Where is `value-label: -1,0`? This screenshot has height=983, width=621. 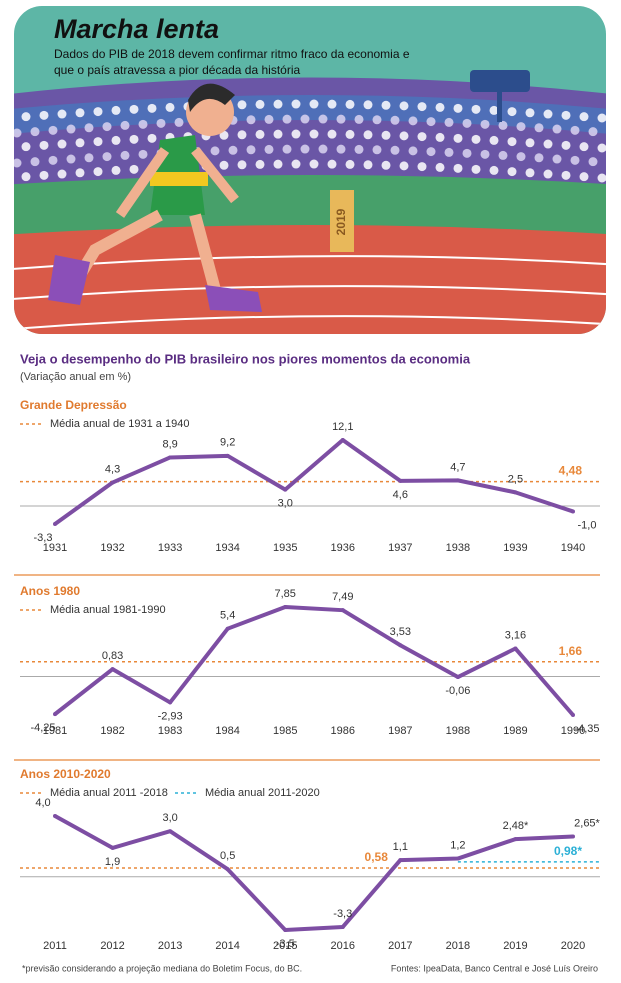
value-label: -1,0 is located at coordinates (587, 525).